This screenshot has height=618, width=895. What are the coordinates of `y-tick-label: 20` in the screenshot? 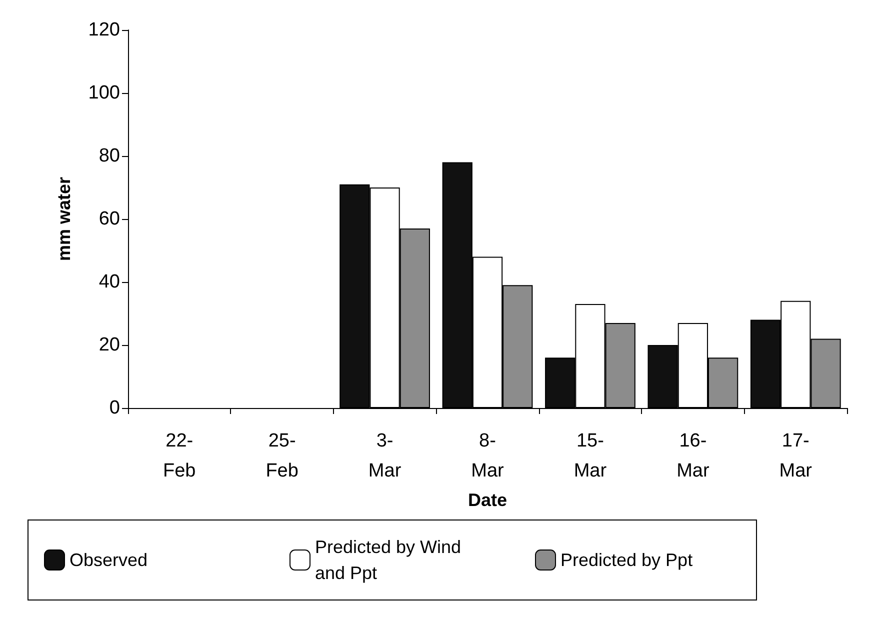 It's located at (109, 345).